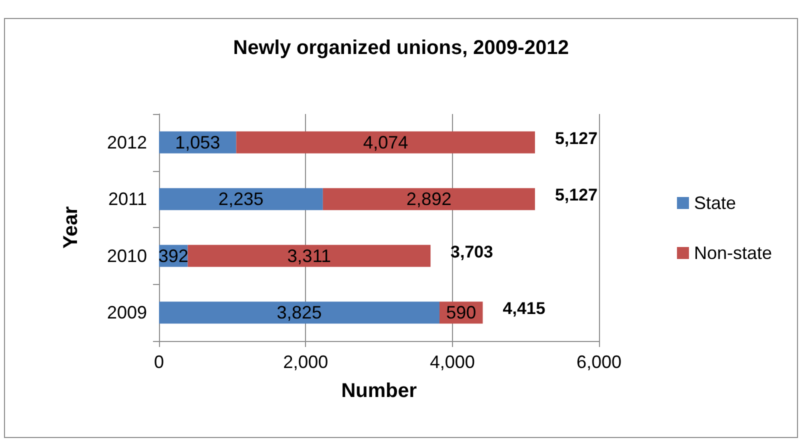 The height and width of the screenshot is (443, 804). What do you see at coordinates (452, 362) in the screenshot?
I see `x-tick-label: 4,000` at bounding box center [452, 362].